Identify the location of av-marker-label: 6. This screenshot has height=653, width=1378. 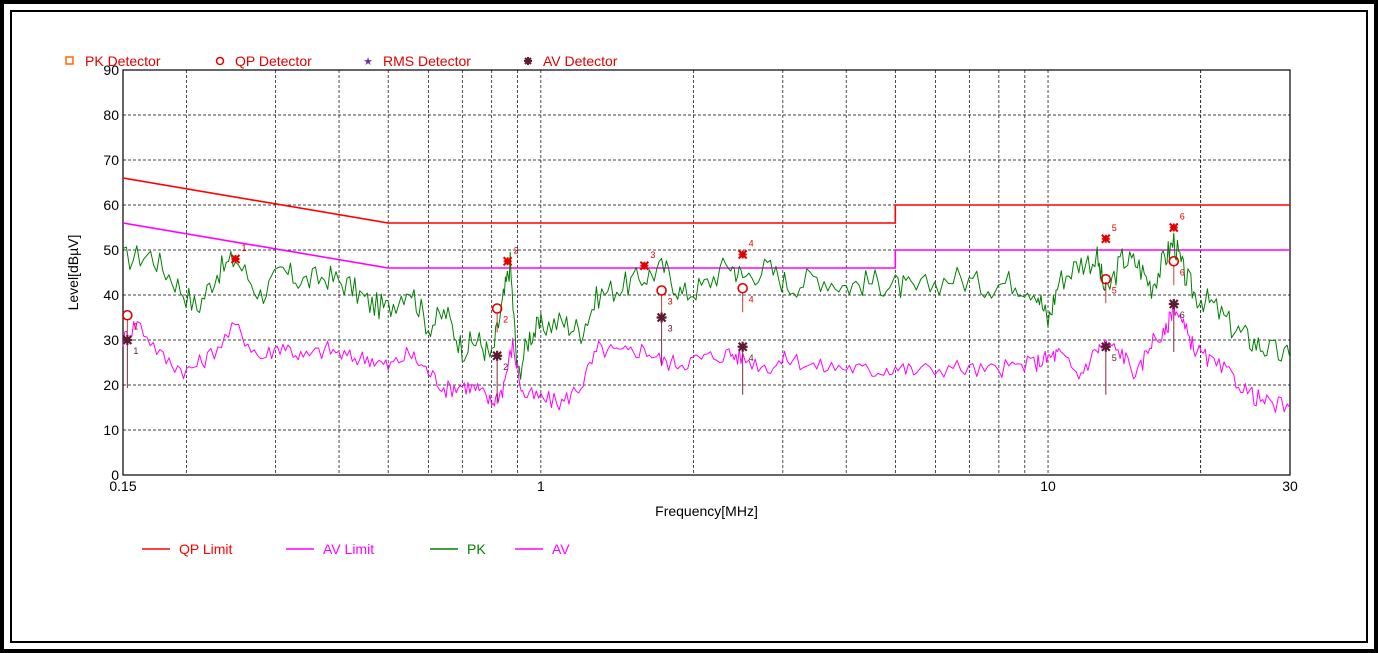
(1182, 315).